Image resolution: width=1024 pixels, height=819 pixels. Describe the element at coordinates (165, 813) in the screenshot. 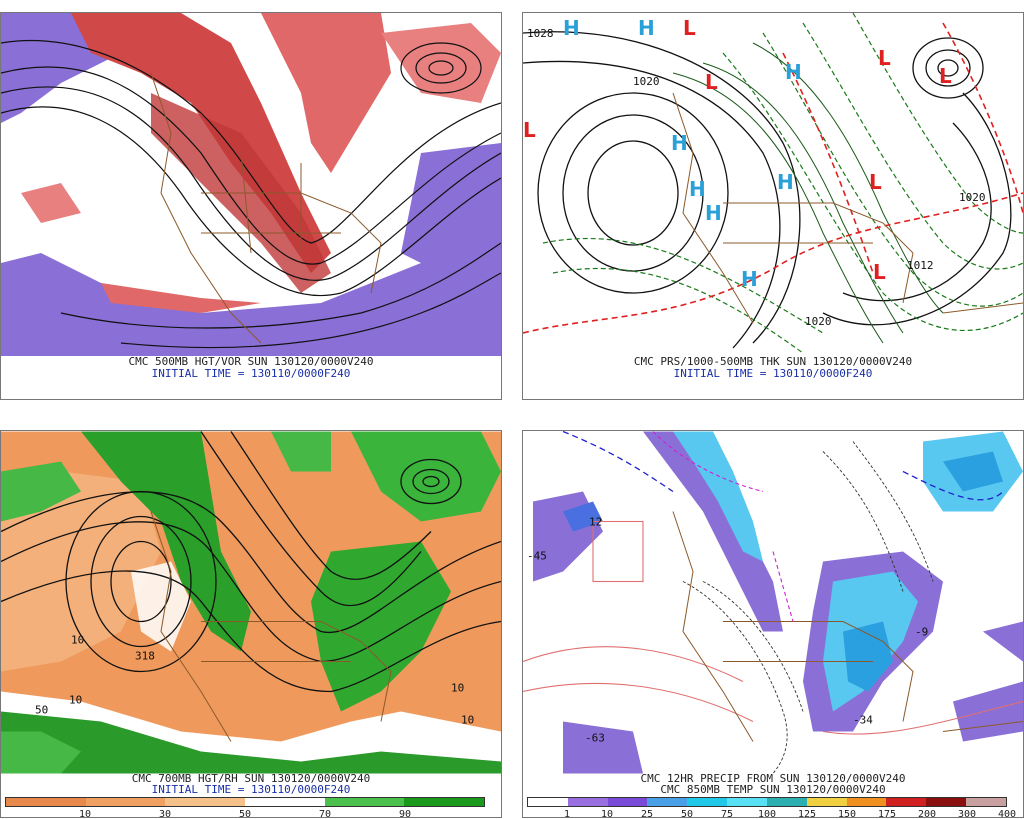

I see `legend-tick-label: 30` at that location.